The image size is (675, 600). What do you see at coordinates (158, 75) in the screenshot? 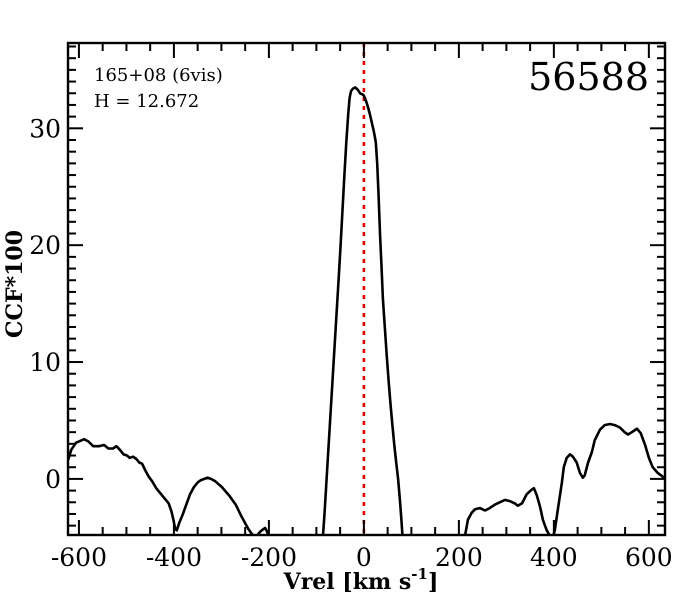
I see `field-visits-annotation: 165+08 (6vis)` at bounding box center [158, 75].